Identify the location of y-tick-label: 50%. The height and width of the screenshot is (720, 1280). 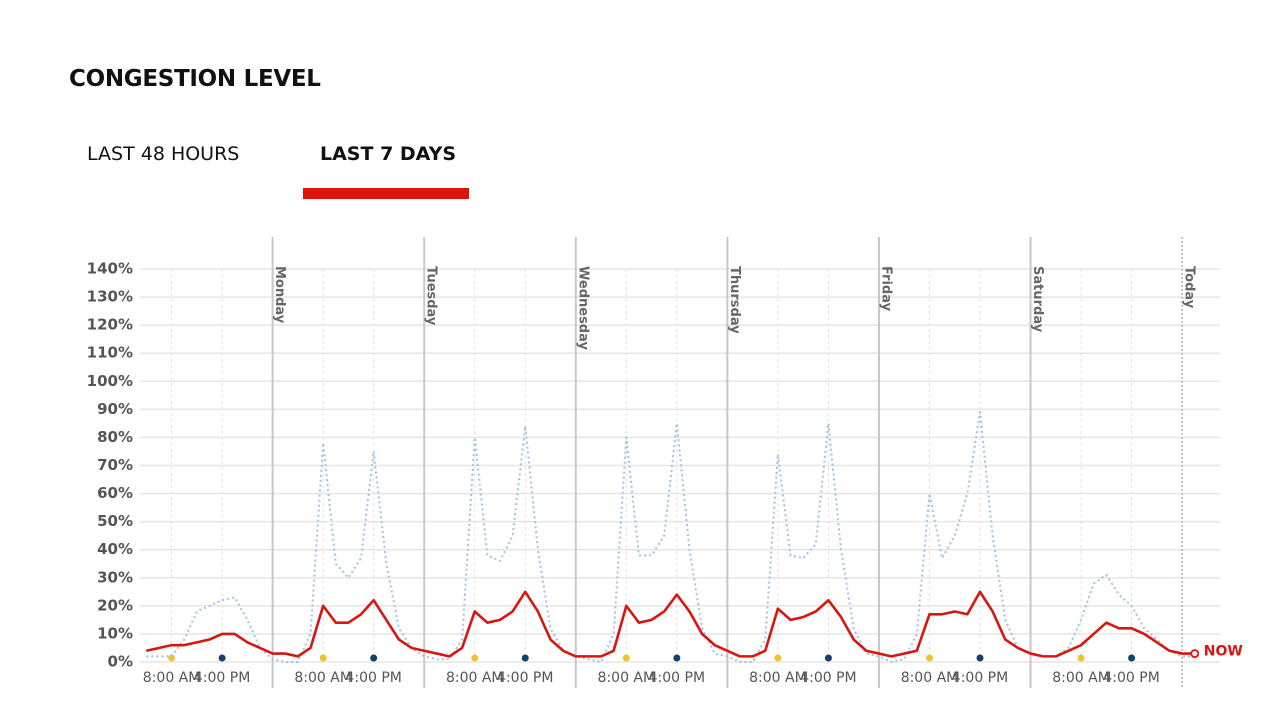
(115, 521).